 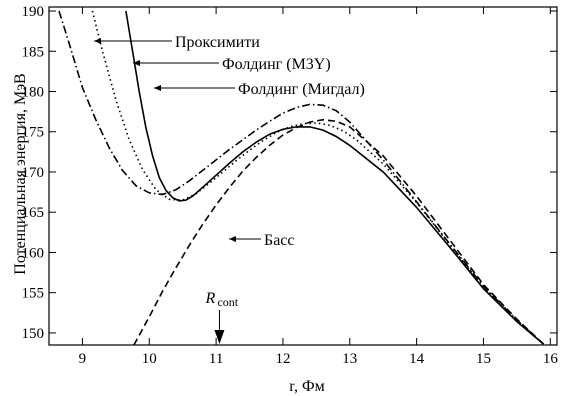 What do you see at coordinates (301, 89) in the screenshot?
I see `annotation-label: Фолдинг (Мигдал)` at bounding box center [301, 89].